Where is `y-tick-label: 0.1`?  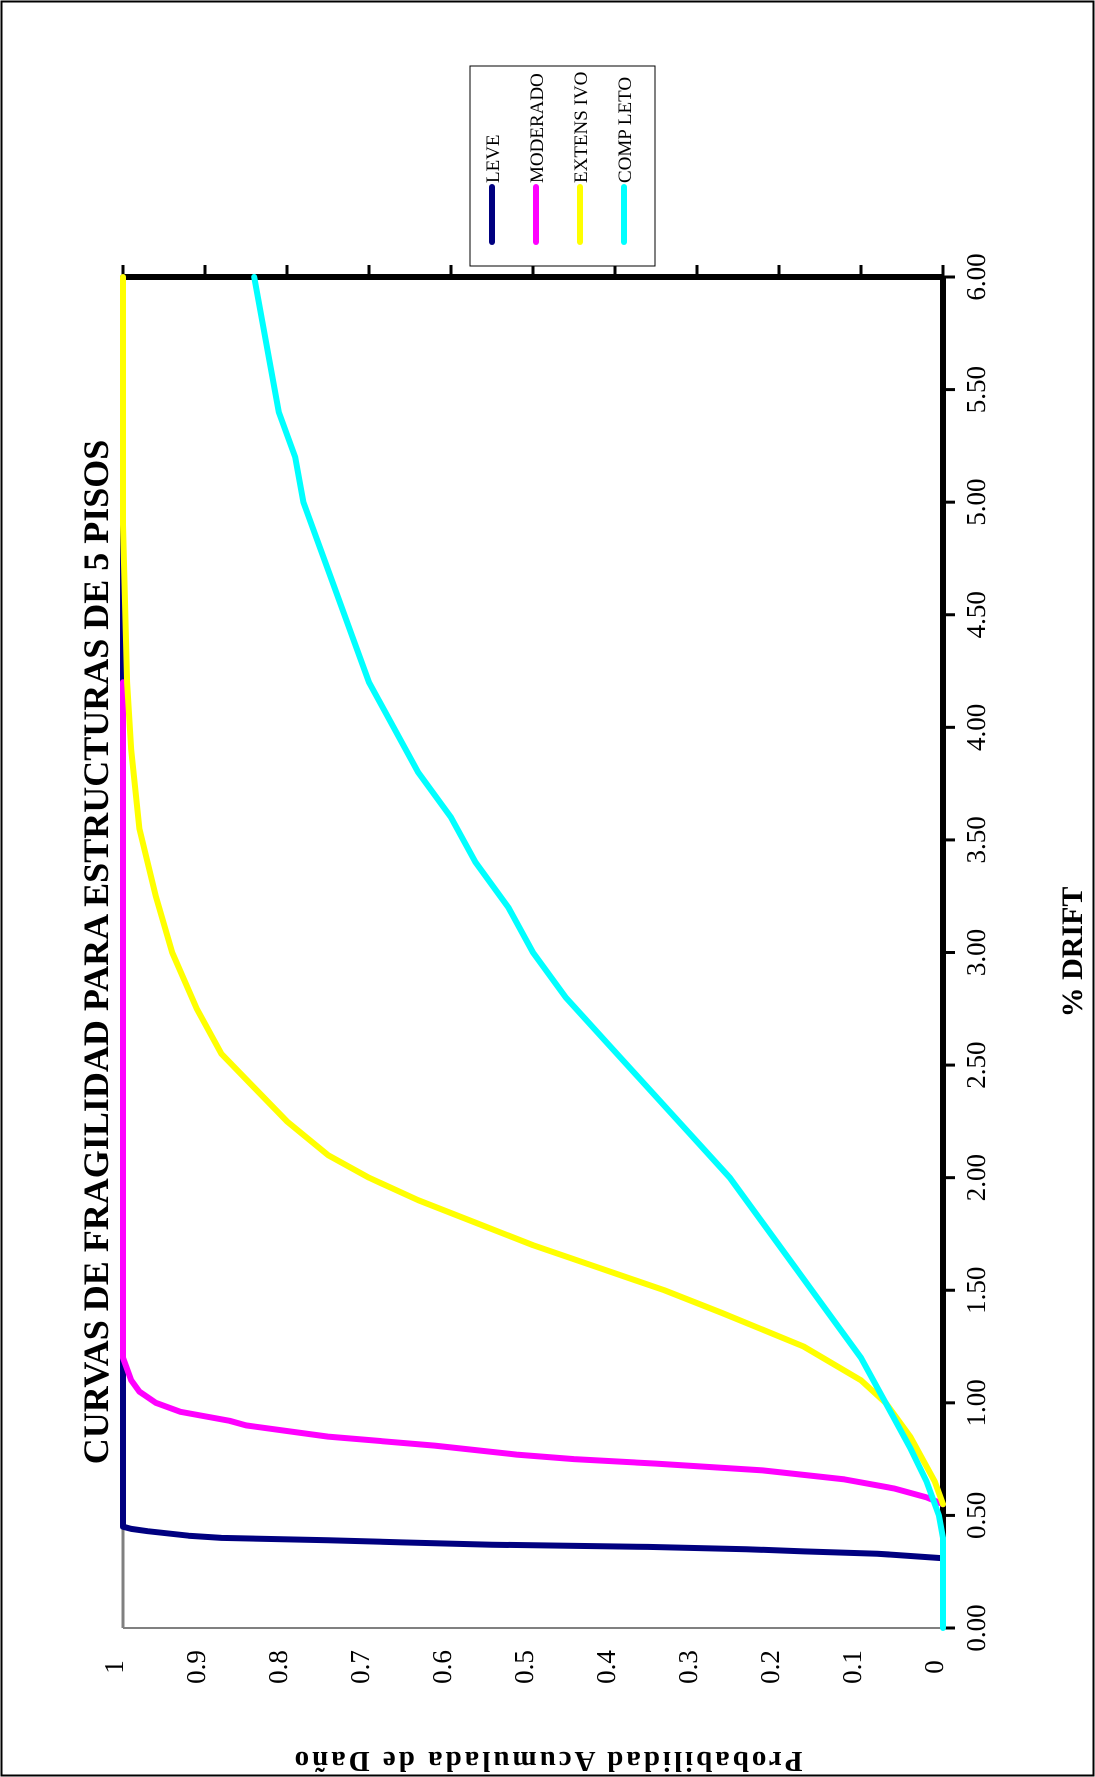
y-tick-label: 0.1 is located at coordinates (852, 1667).